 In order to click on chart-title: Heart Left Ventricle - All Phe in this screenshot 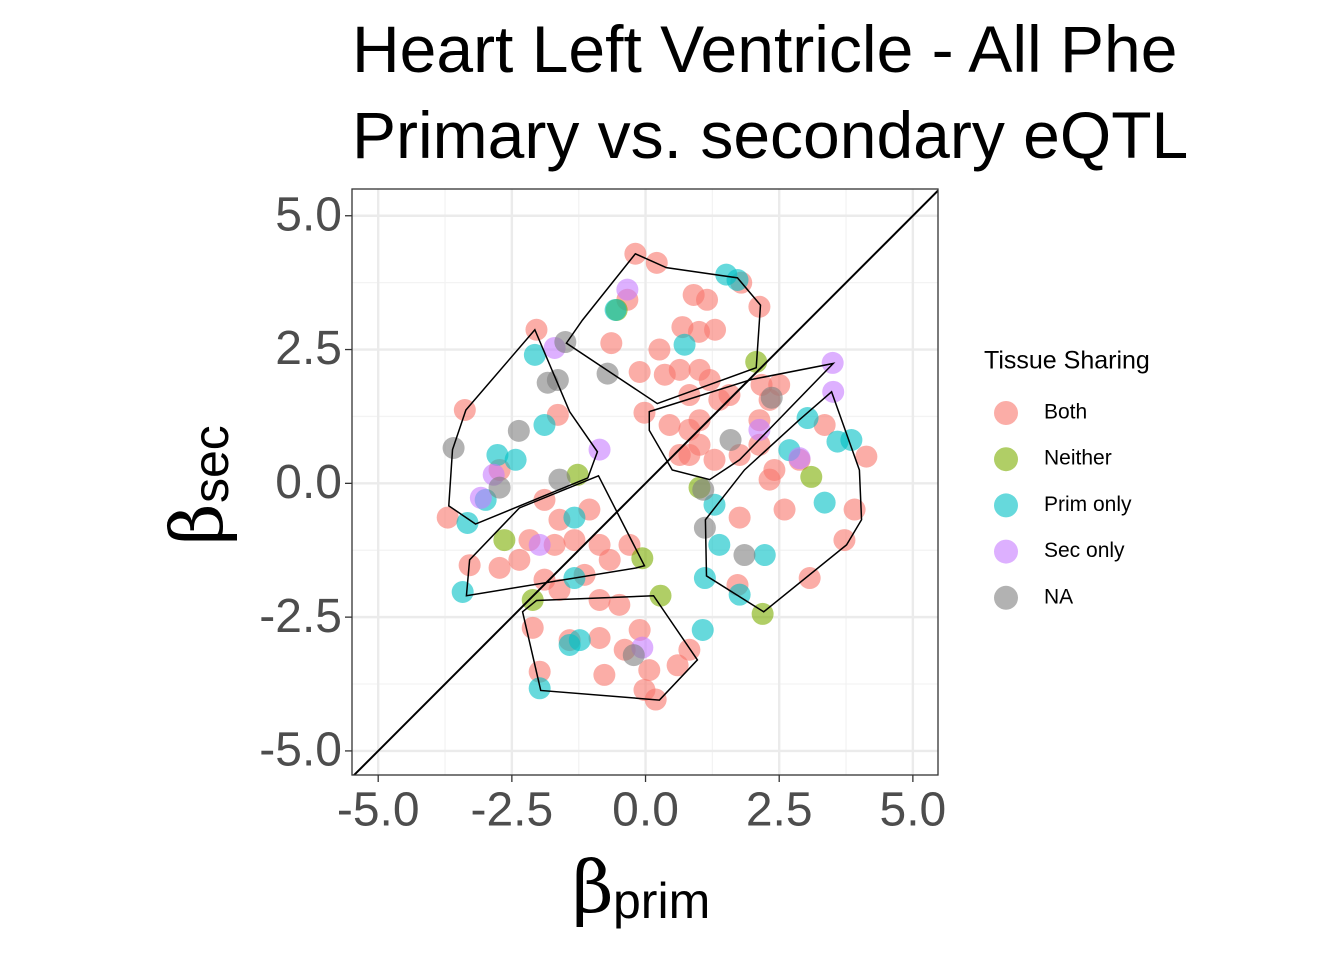, I will do `click(764, 49)`.